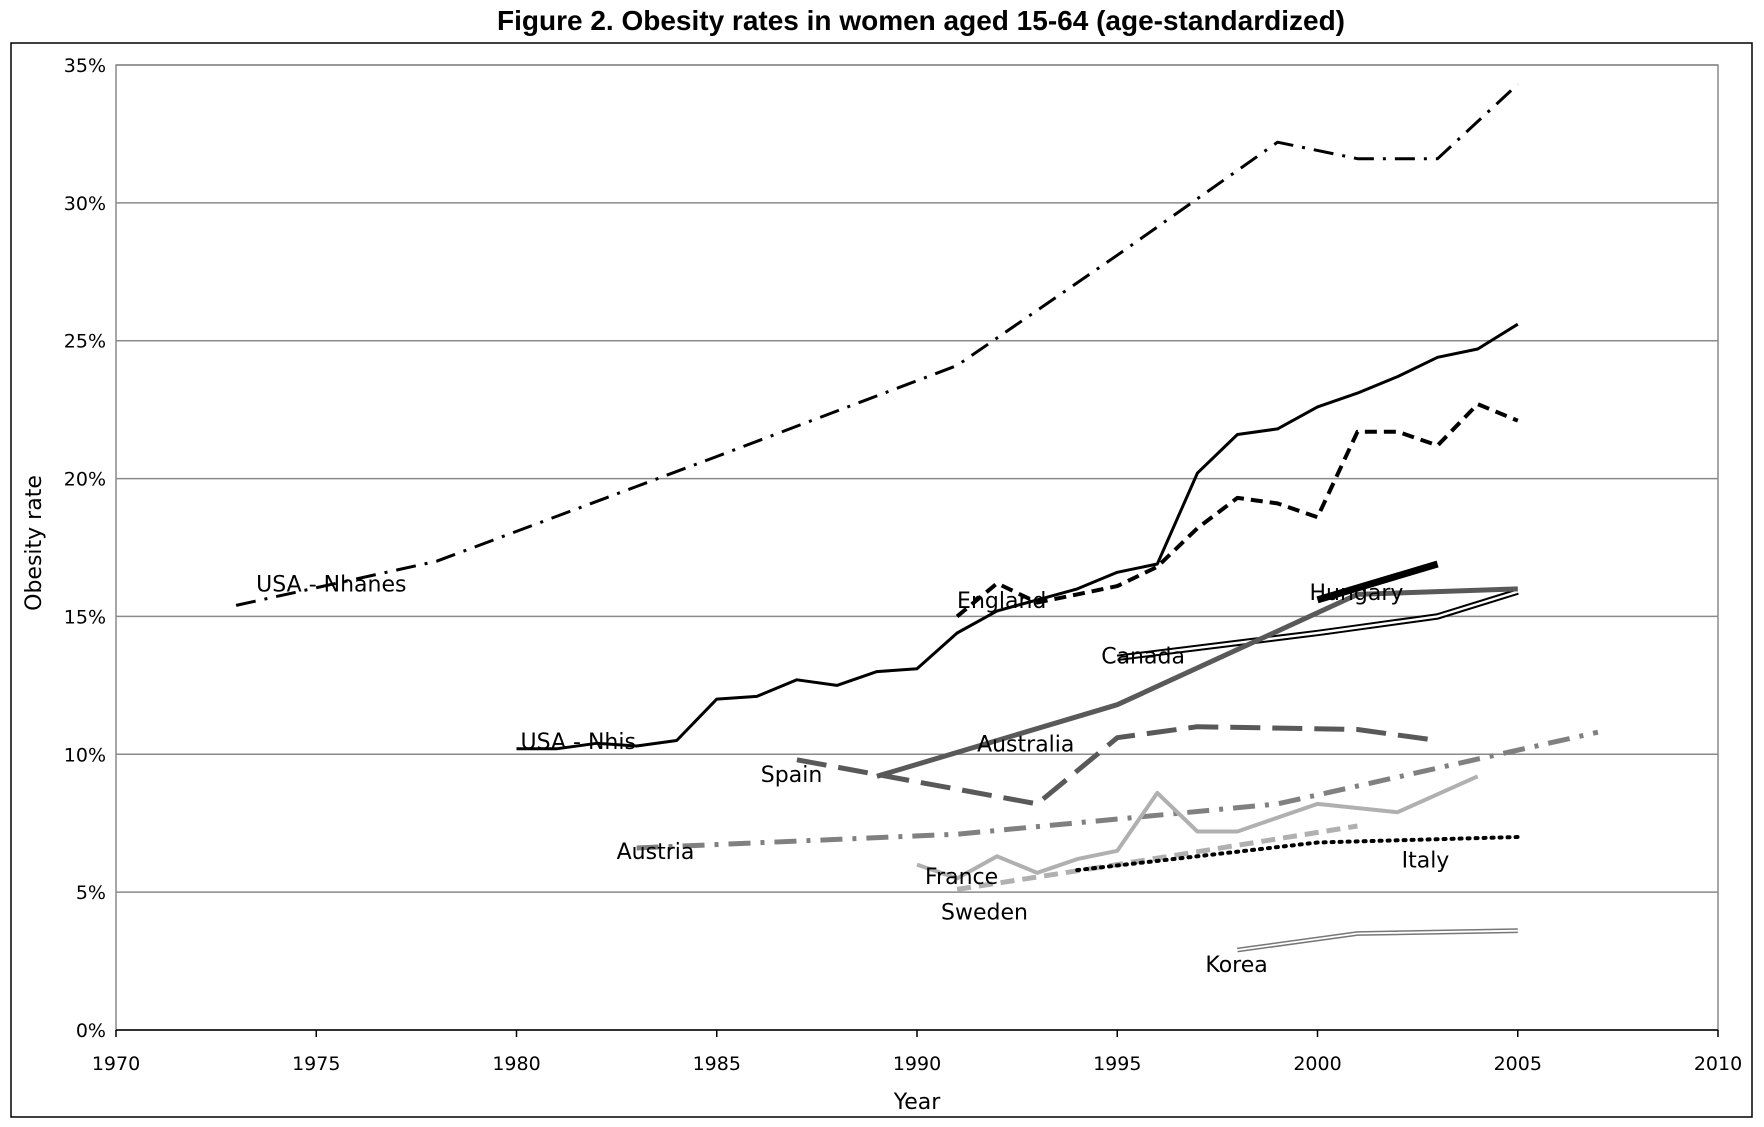 The image size is (1764, 1127). I want to click on y-tick-label: 30%, so click(85, 204).